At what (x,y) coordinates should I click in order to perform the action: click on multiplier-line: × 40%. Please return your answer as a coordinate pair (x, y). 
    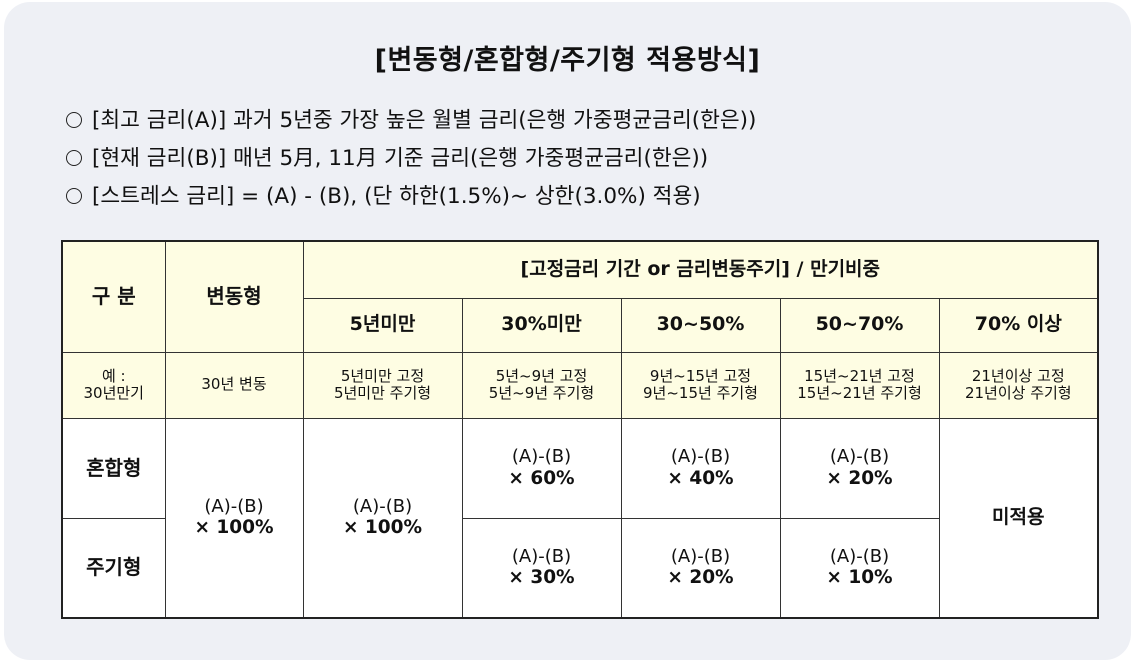
    Looking at the image, I should click on (700, 478).